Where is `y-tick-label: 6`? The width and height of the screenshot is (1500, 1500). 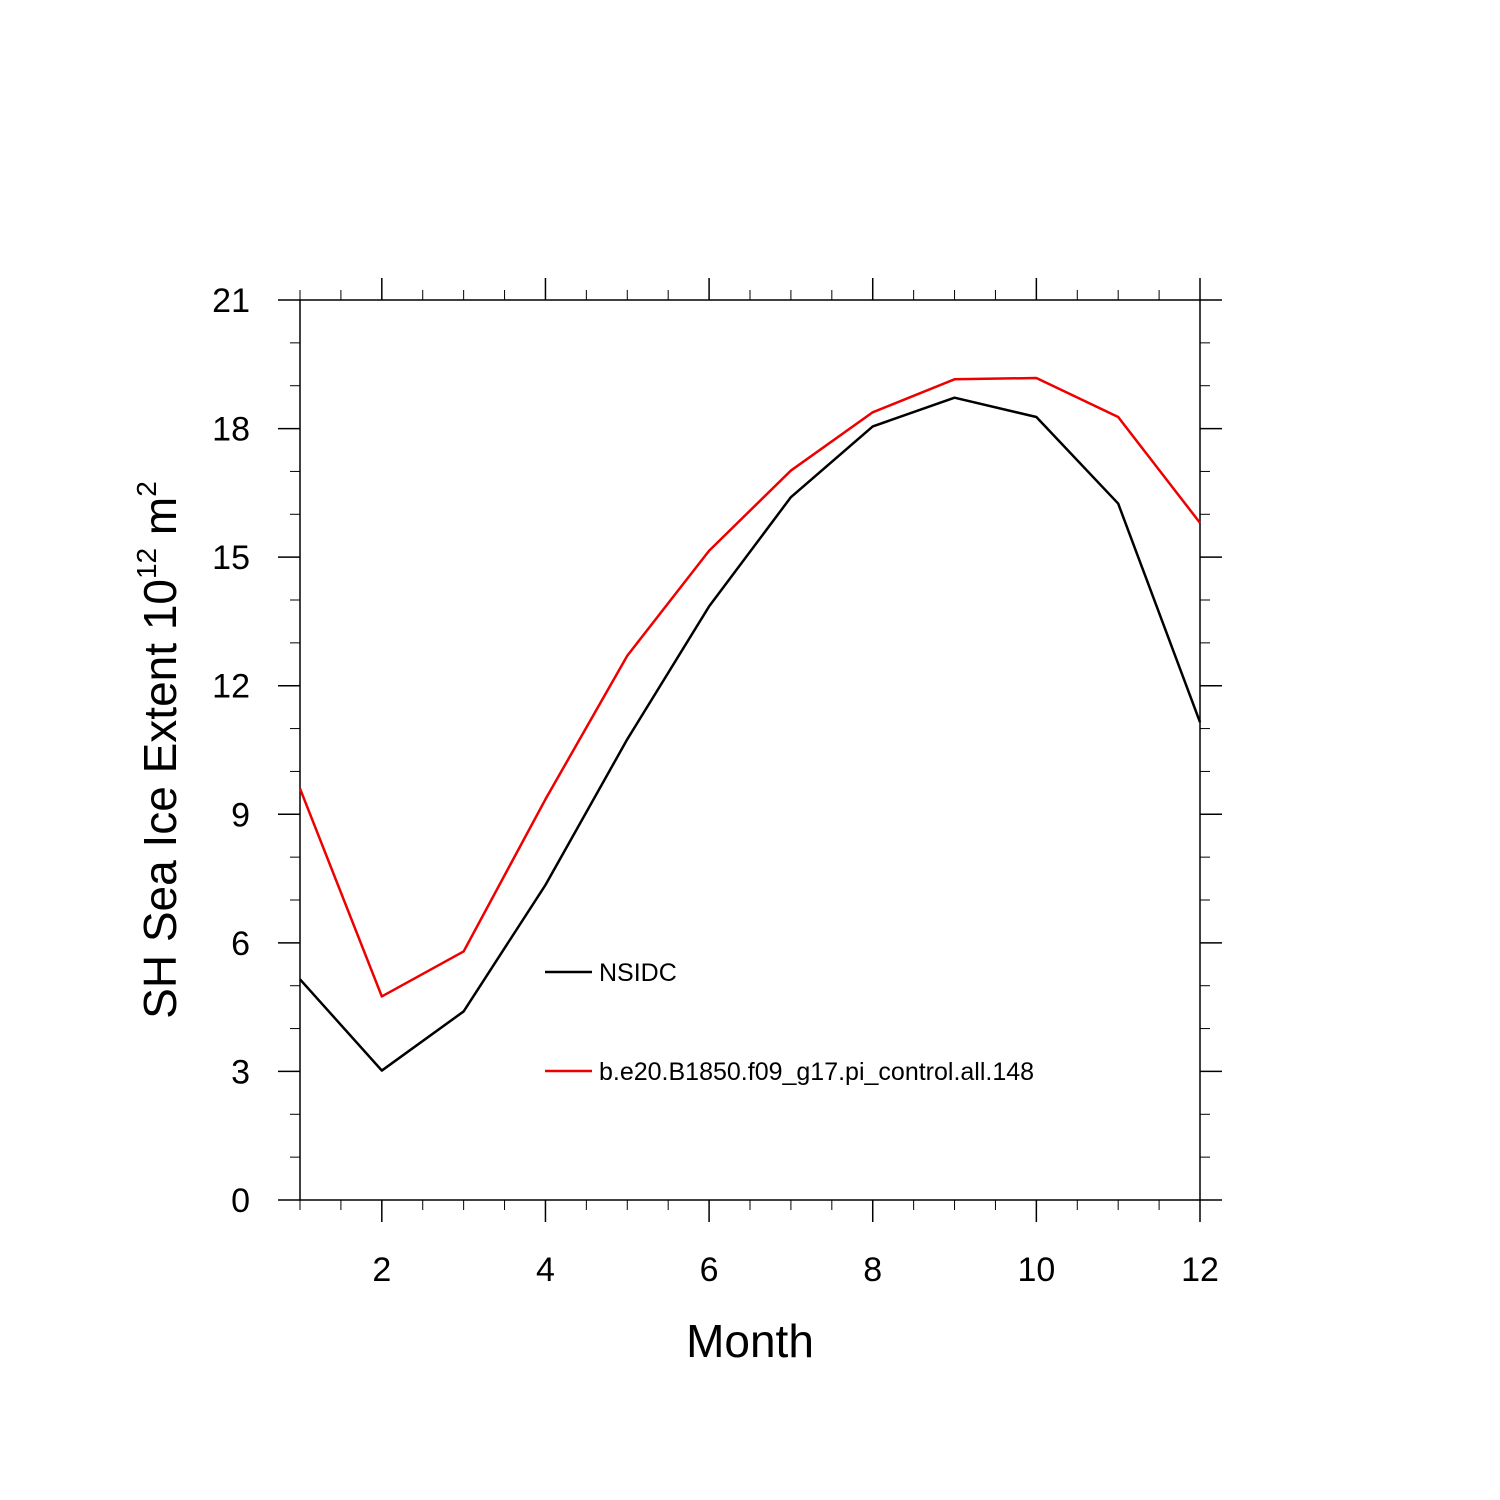 y-tick-label: 6 is located at coordinates (240, 944).